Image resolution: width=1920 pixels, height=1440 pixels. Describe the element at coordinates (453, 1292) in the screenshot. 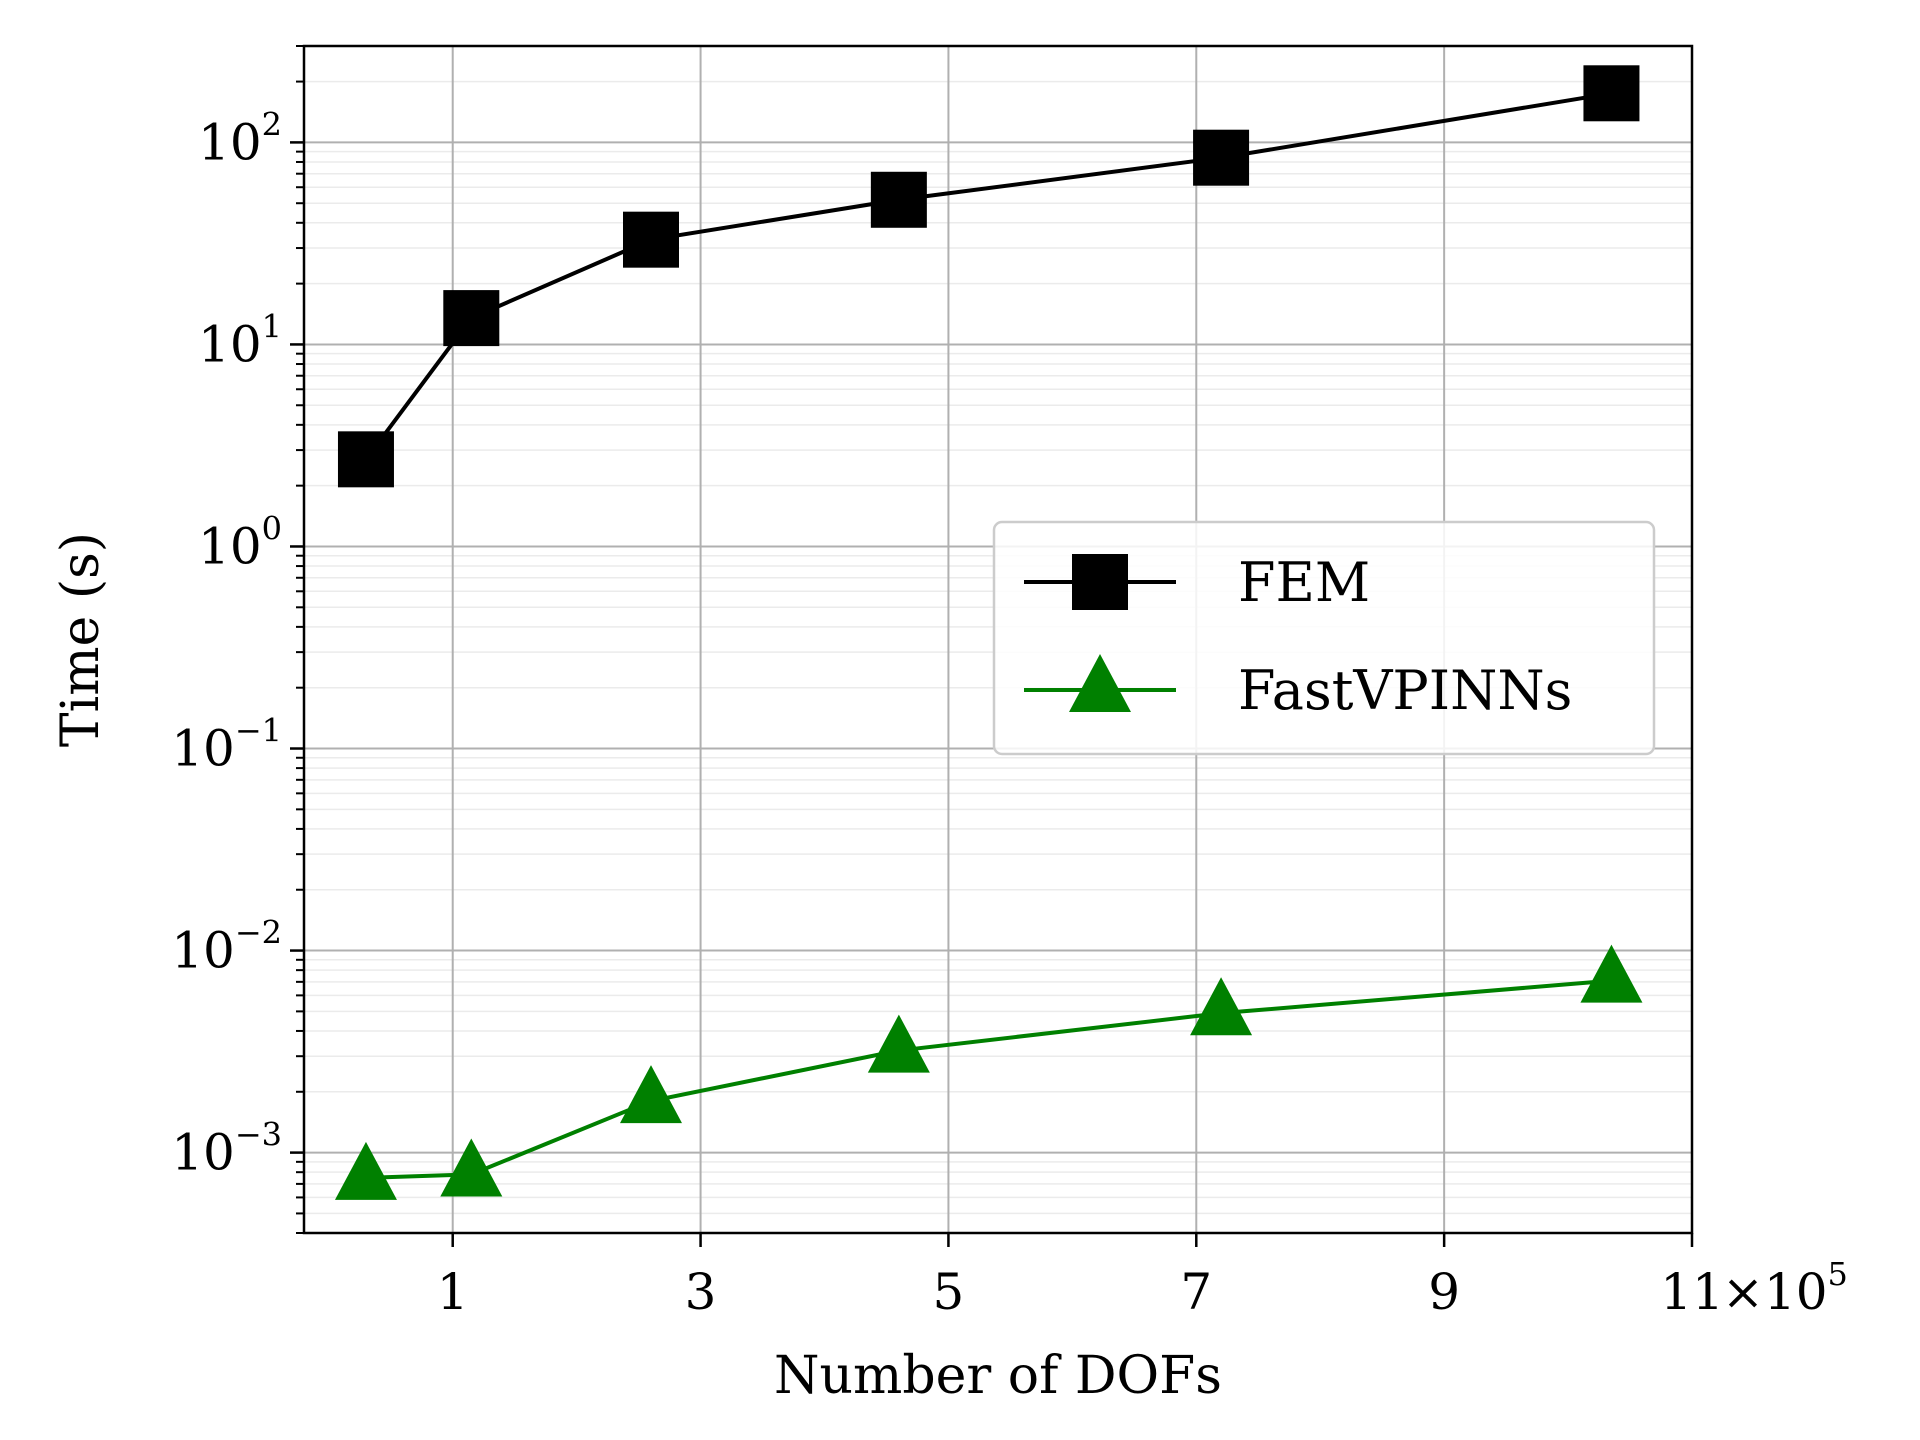

I see `x-tick-label: 1` at that location.